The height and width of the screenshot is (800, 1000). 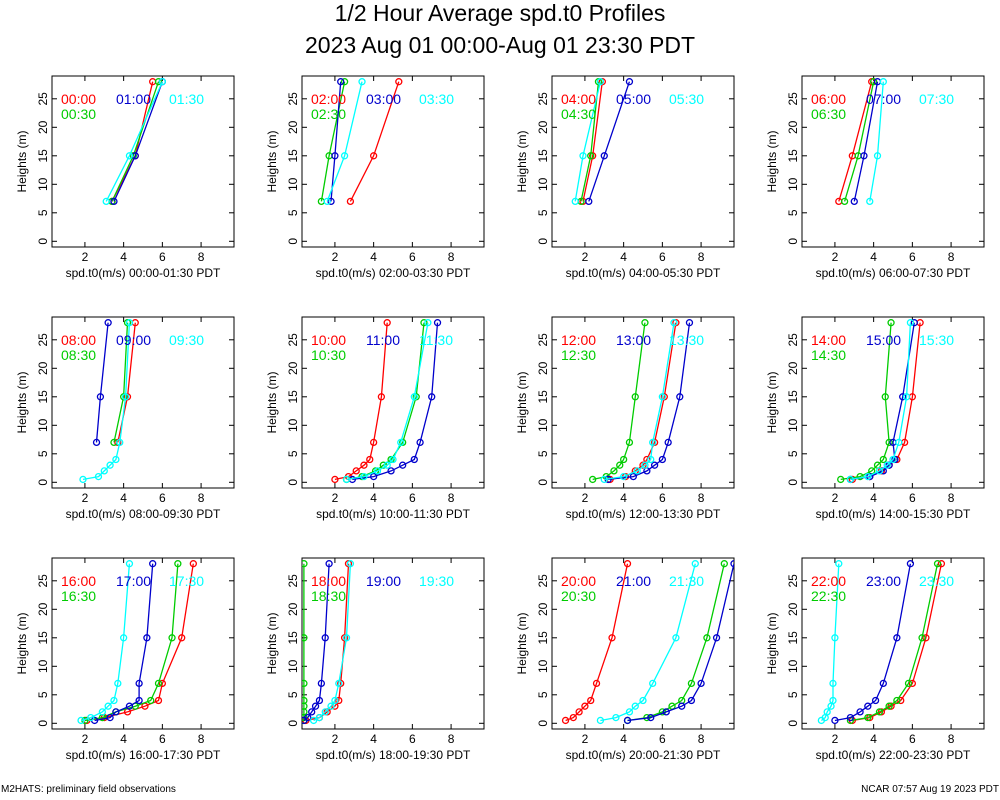 I want to click on legend-entry: 06:00, so click(x=828, y=99).